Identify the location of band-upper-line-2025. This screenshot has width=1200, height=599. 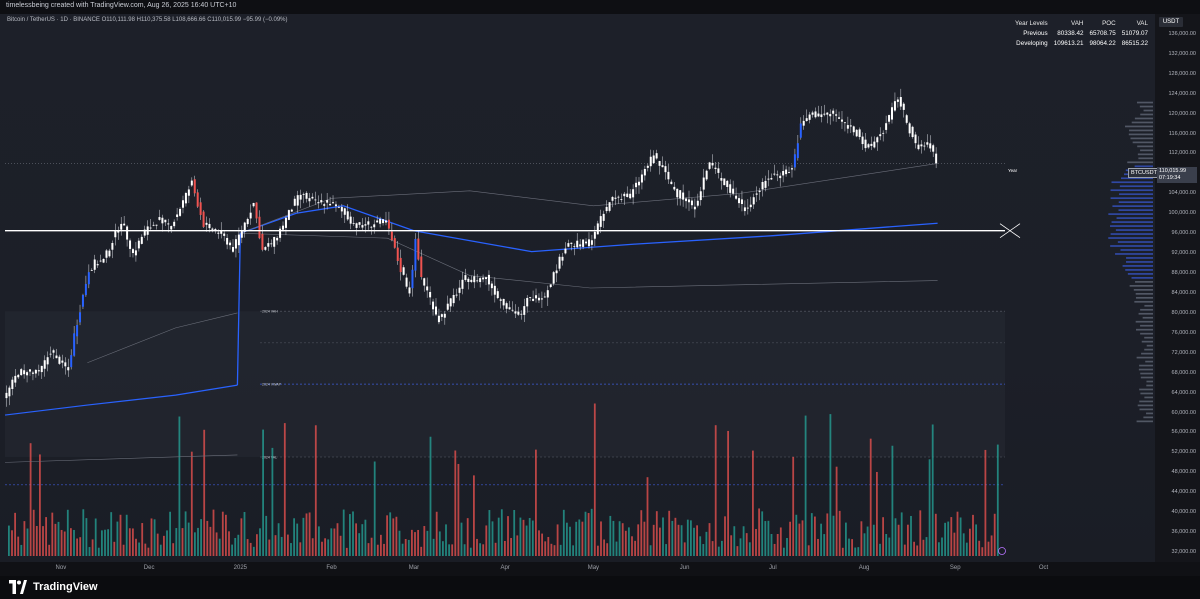
(589, 198).